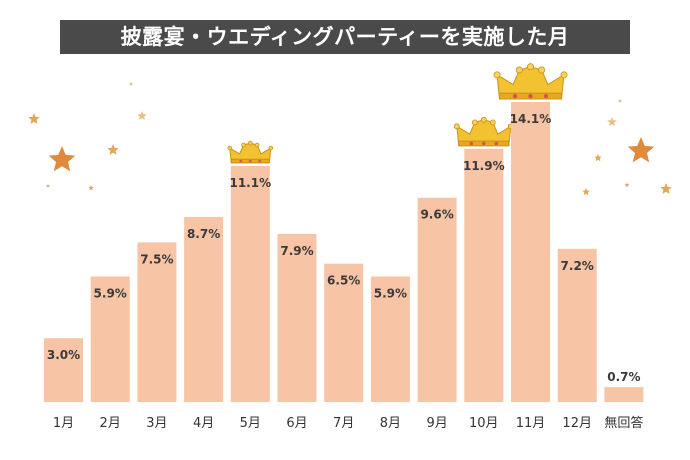 The image size is (690, 460). I want to click on bar-value-label: 14.1%, so click(531, 119).